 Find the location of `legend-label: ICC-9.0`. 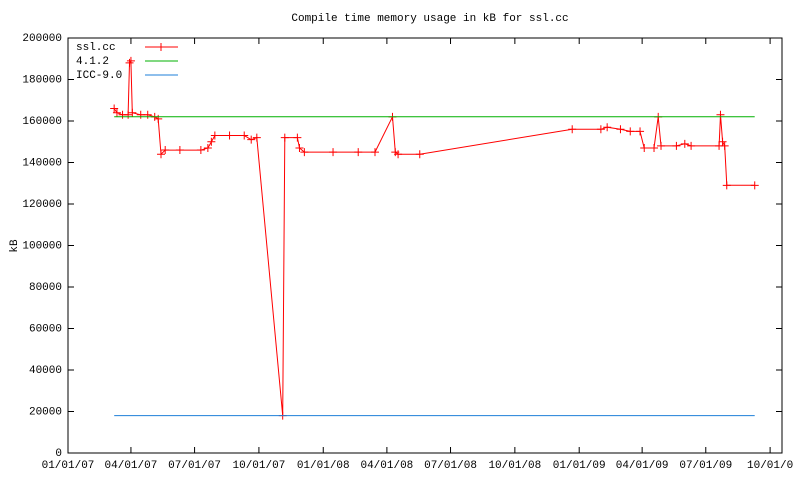

legend-label: ICC-9.0 is located at coordinates (99, 76).